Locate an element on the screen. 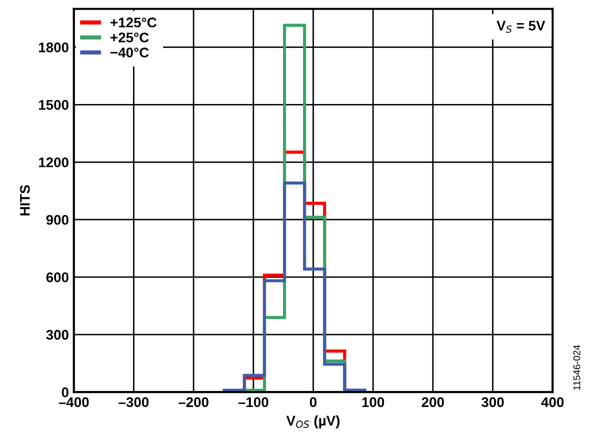 The image size is (591, 443). x-axis-title: V$_{OS}$ (µV) is located at coordinates (313, 421).